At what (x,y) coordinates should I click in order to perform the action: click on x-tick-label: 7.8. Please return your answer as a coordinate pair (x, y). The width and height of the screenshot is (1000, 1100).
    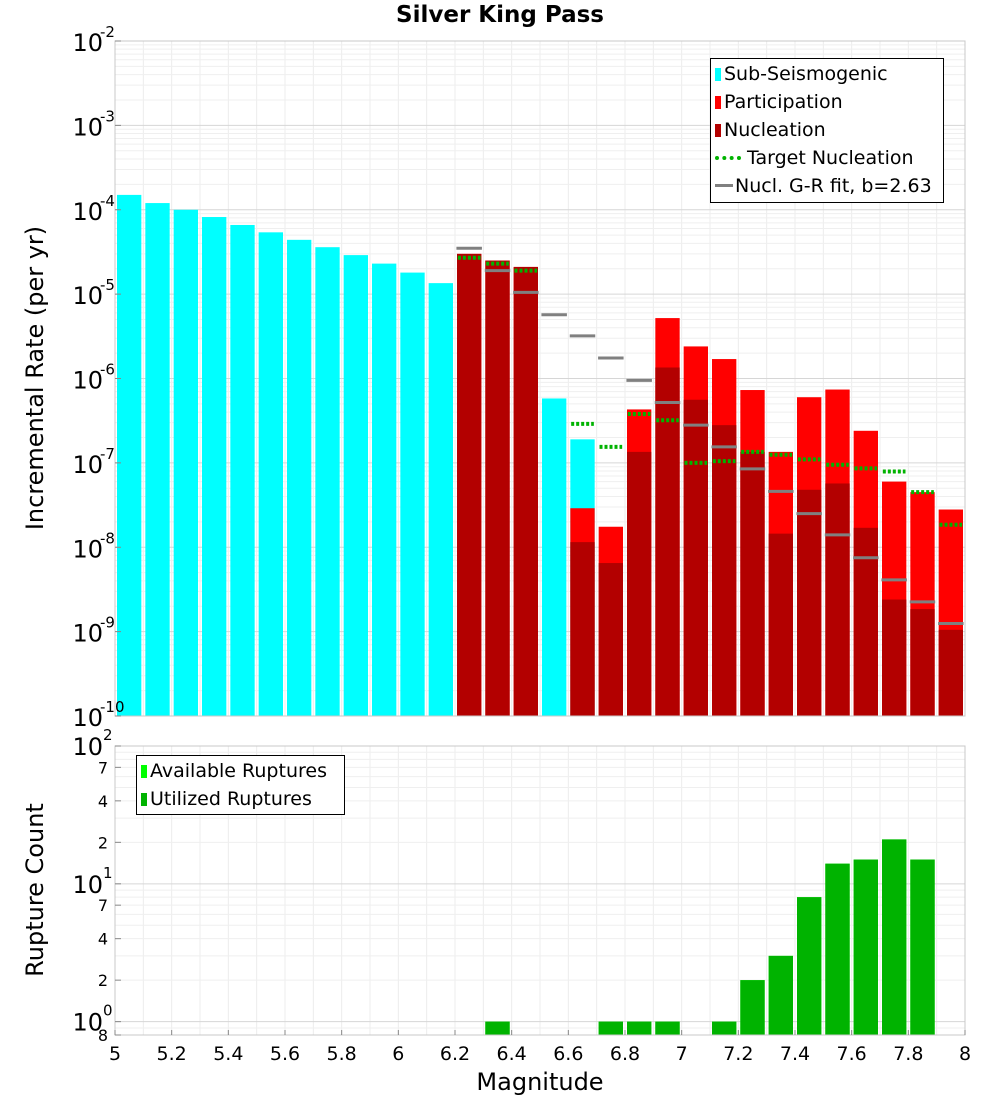
    Looking at the image, I should click on (908, 1054).